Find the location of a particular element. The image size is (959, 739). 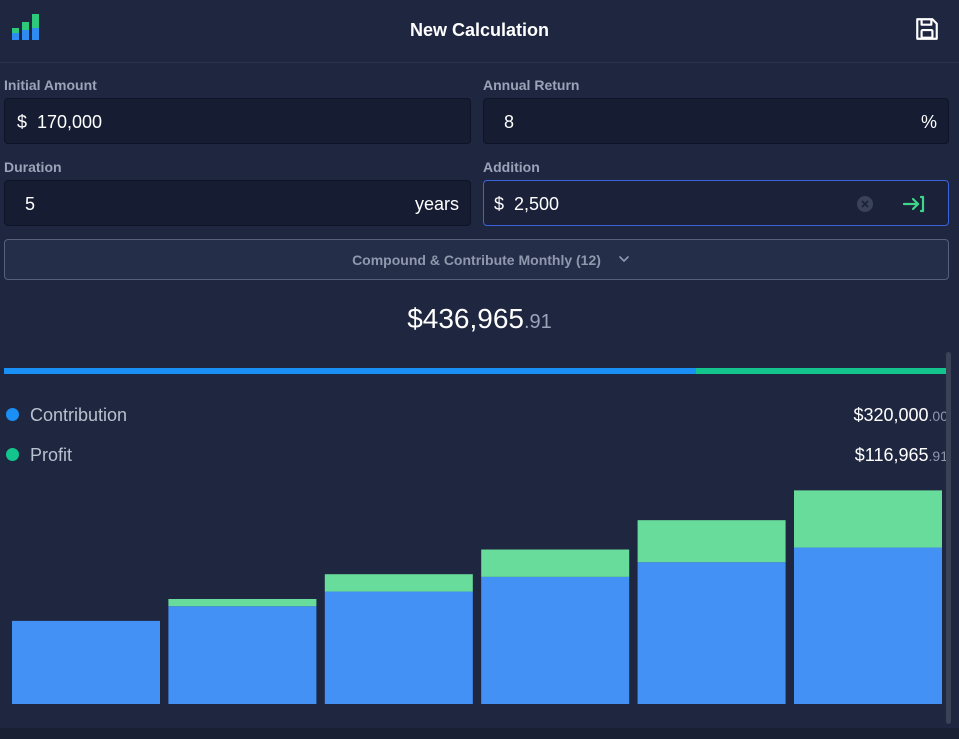

total-amount-cents: .91 is located at coordinates (537, 322).